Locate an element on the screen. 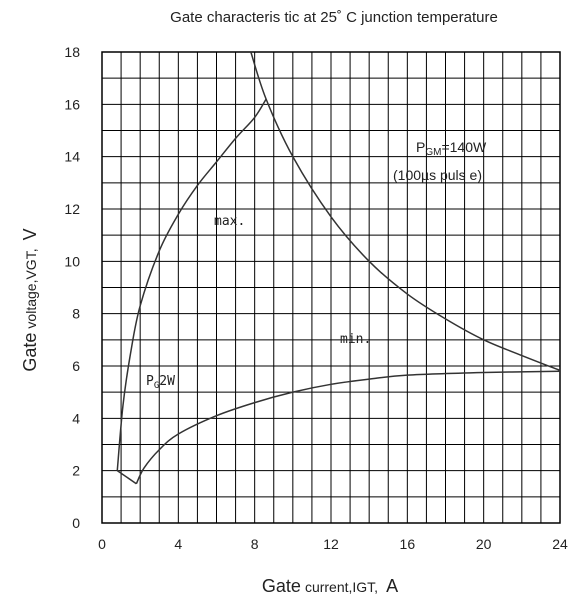  x-tick-label: 20 is located at coordinates (484, 544).